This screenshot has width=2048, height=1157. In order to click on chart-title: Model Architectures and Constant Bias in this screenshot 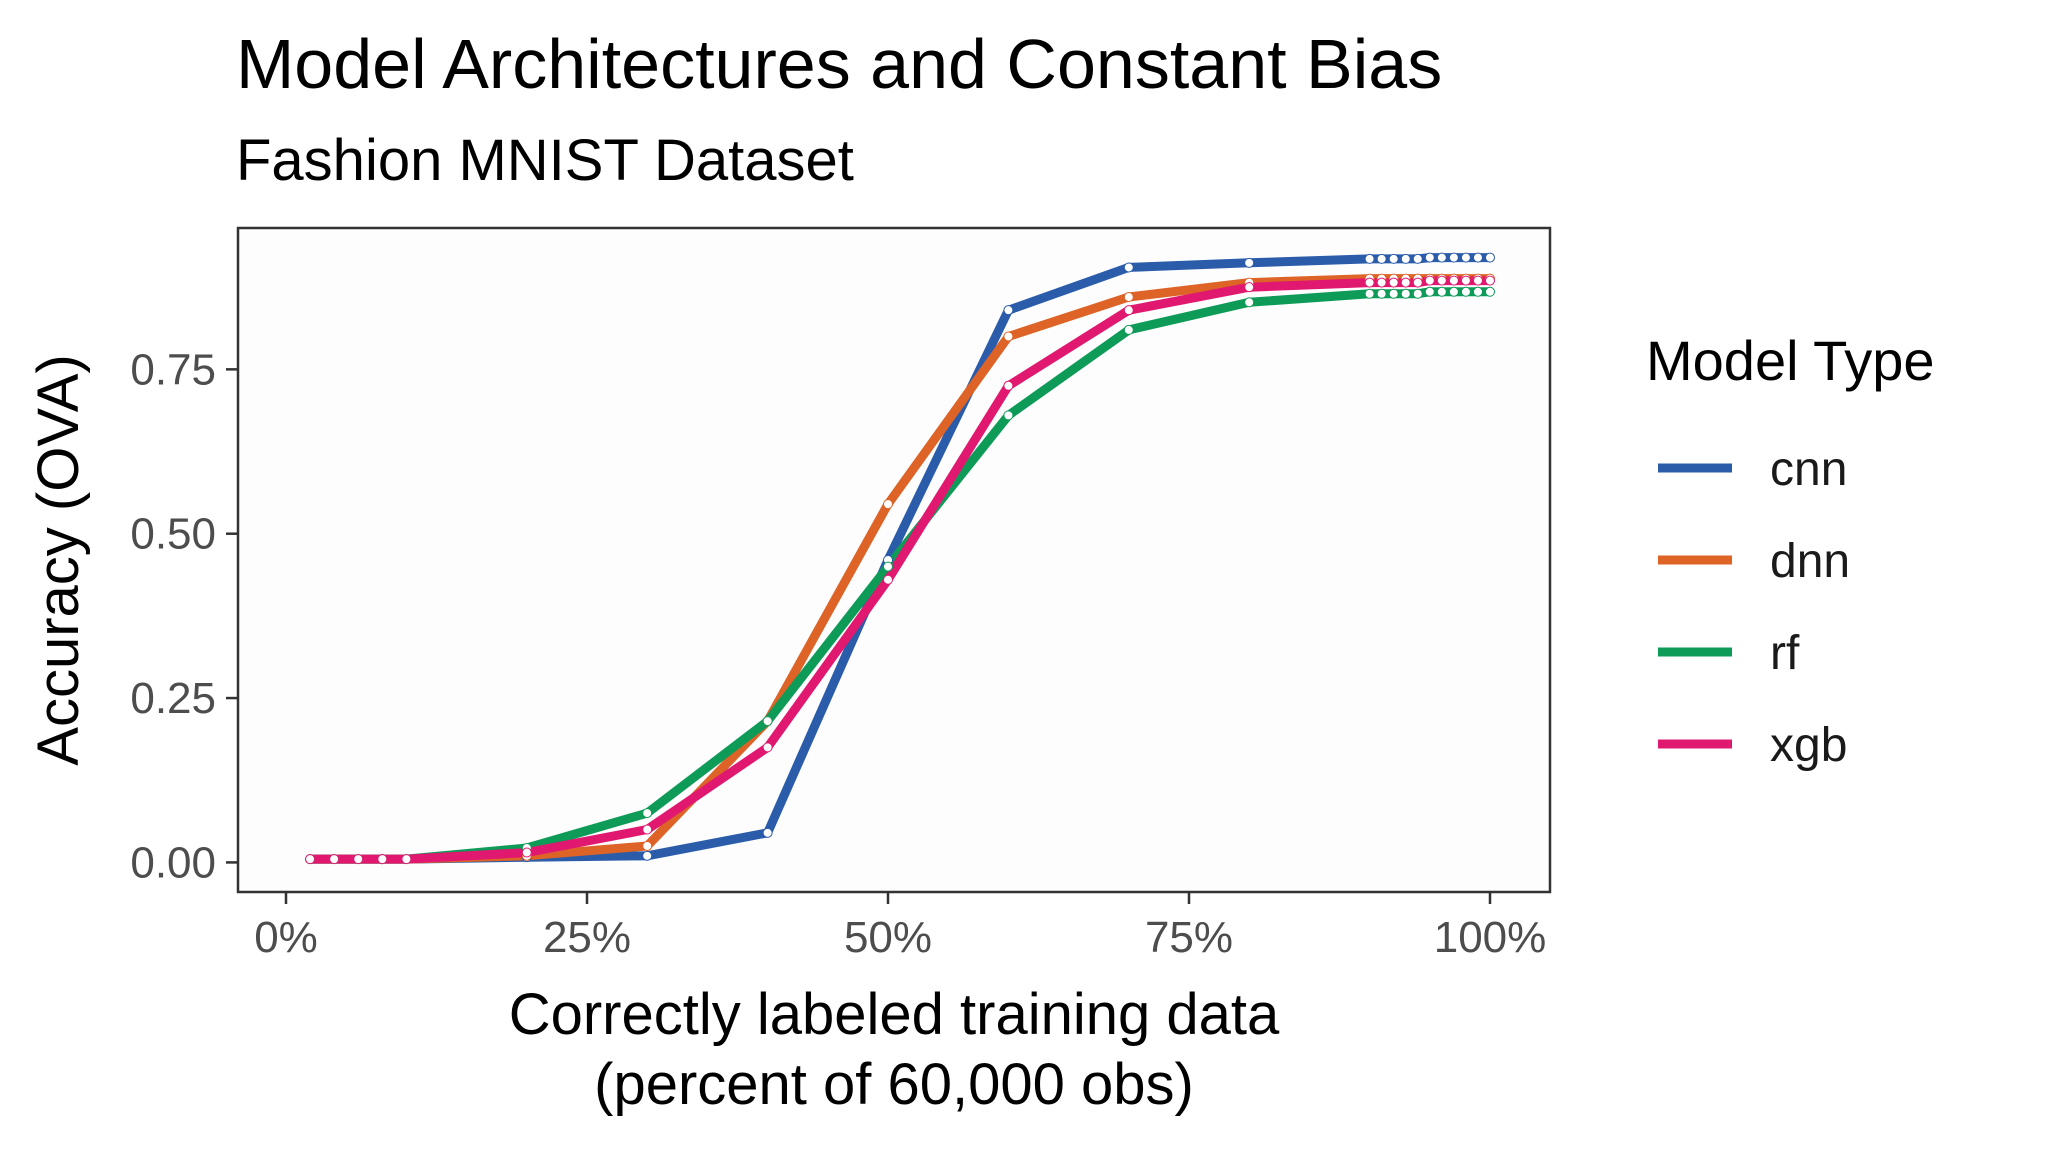, I will do `click(839, 64)`.